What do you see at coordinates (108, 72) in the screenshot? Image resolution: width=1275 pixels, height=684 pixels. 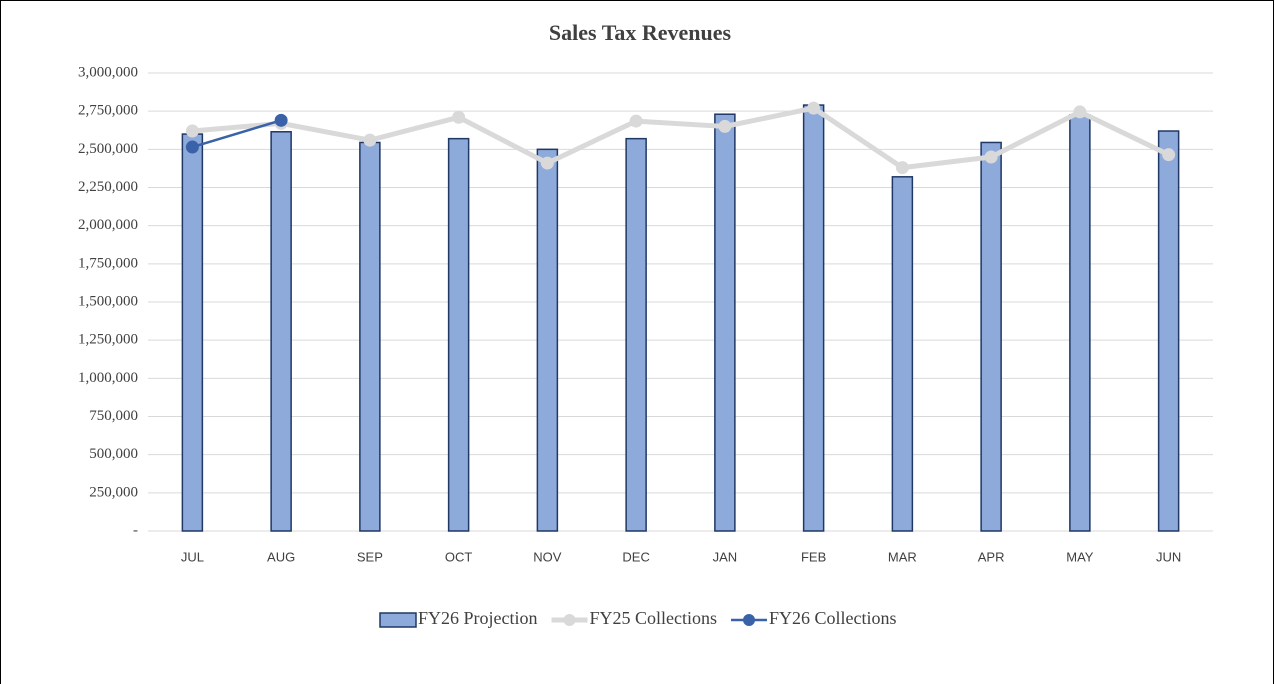 I see `y-tick-label: 3,000,000` at bounding box center [108, 72].